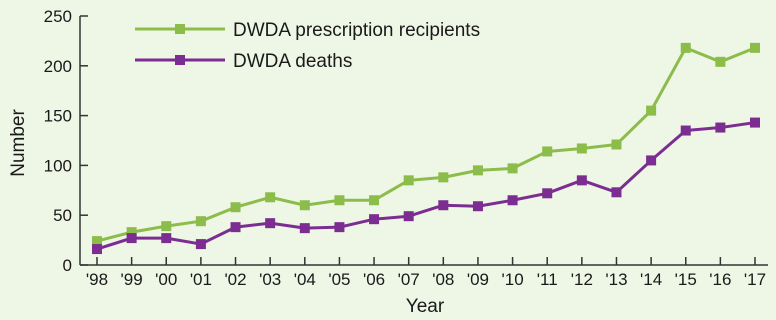  I want to click on legend-item-deaths: DWDA deaths, so click(243, 61).